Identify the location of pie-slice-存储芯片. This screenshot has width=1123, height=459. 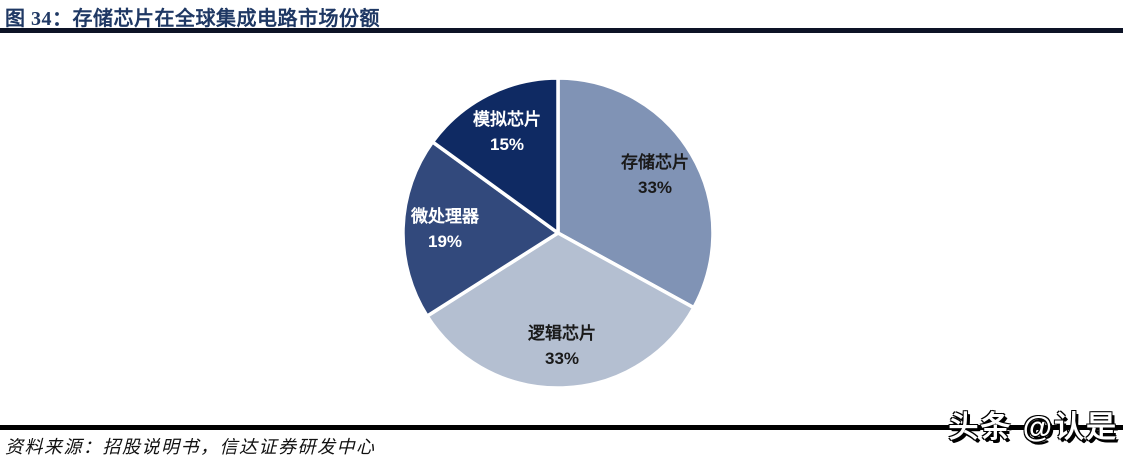
(635, 193).